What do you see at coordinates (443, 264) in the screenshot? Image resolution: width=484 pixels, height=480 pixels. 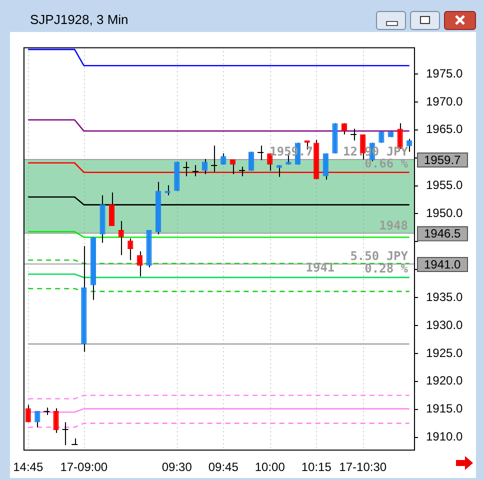 I see `ref-line-label: 1941.0` at bounding box center [443, 264].